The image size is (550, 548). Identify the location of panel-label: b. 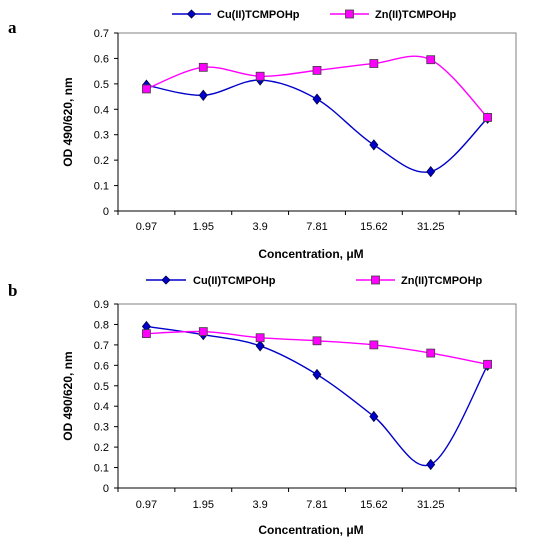
(12, 290).